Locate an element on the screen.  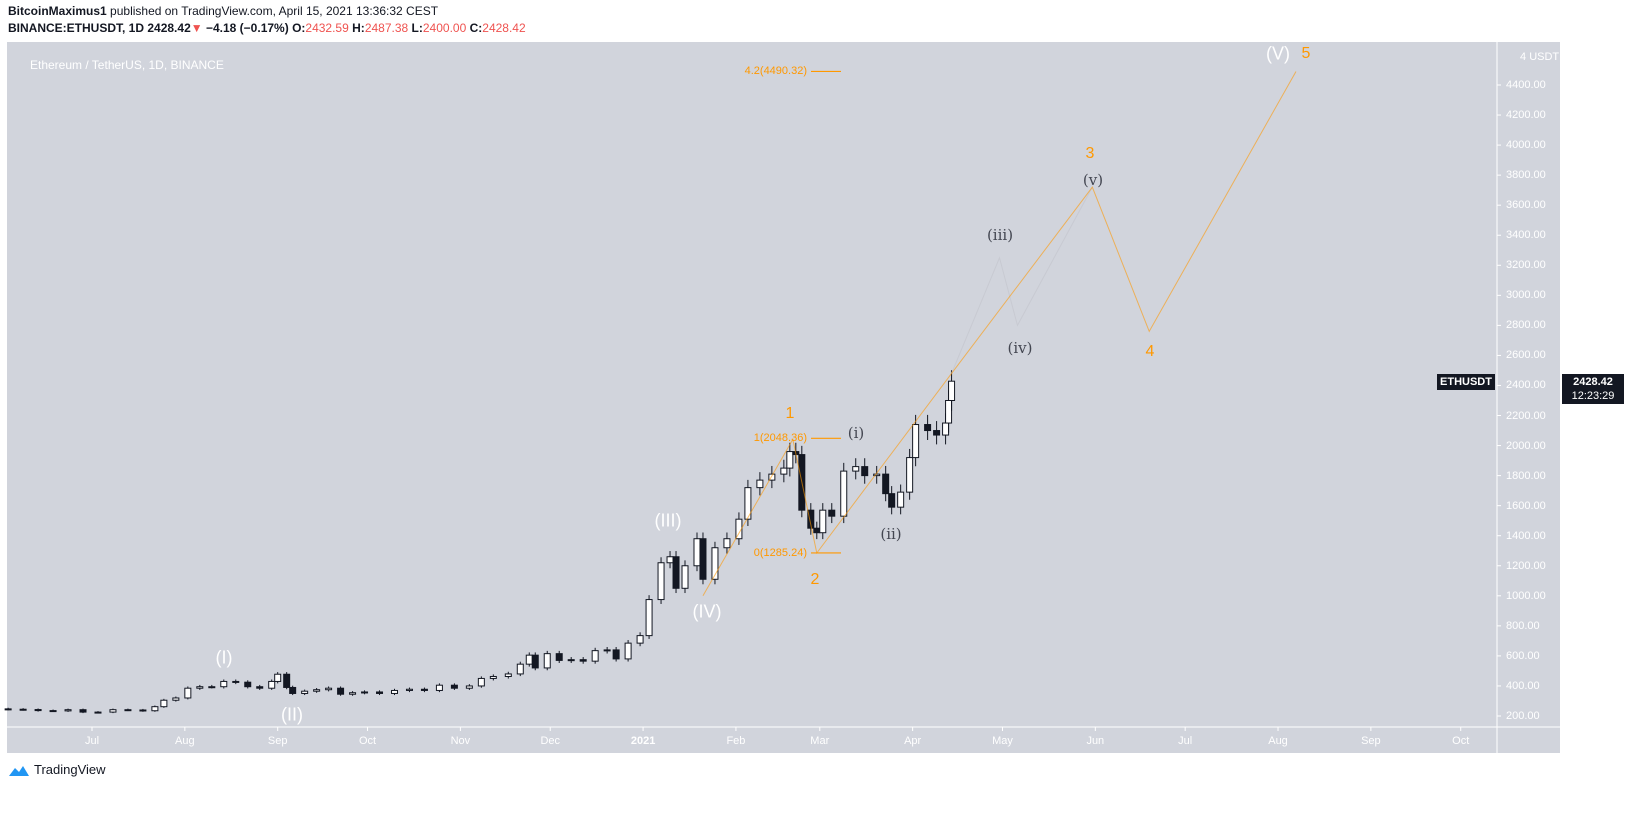
wave-label-I: (I) is located at coordinates (224, 657).